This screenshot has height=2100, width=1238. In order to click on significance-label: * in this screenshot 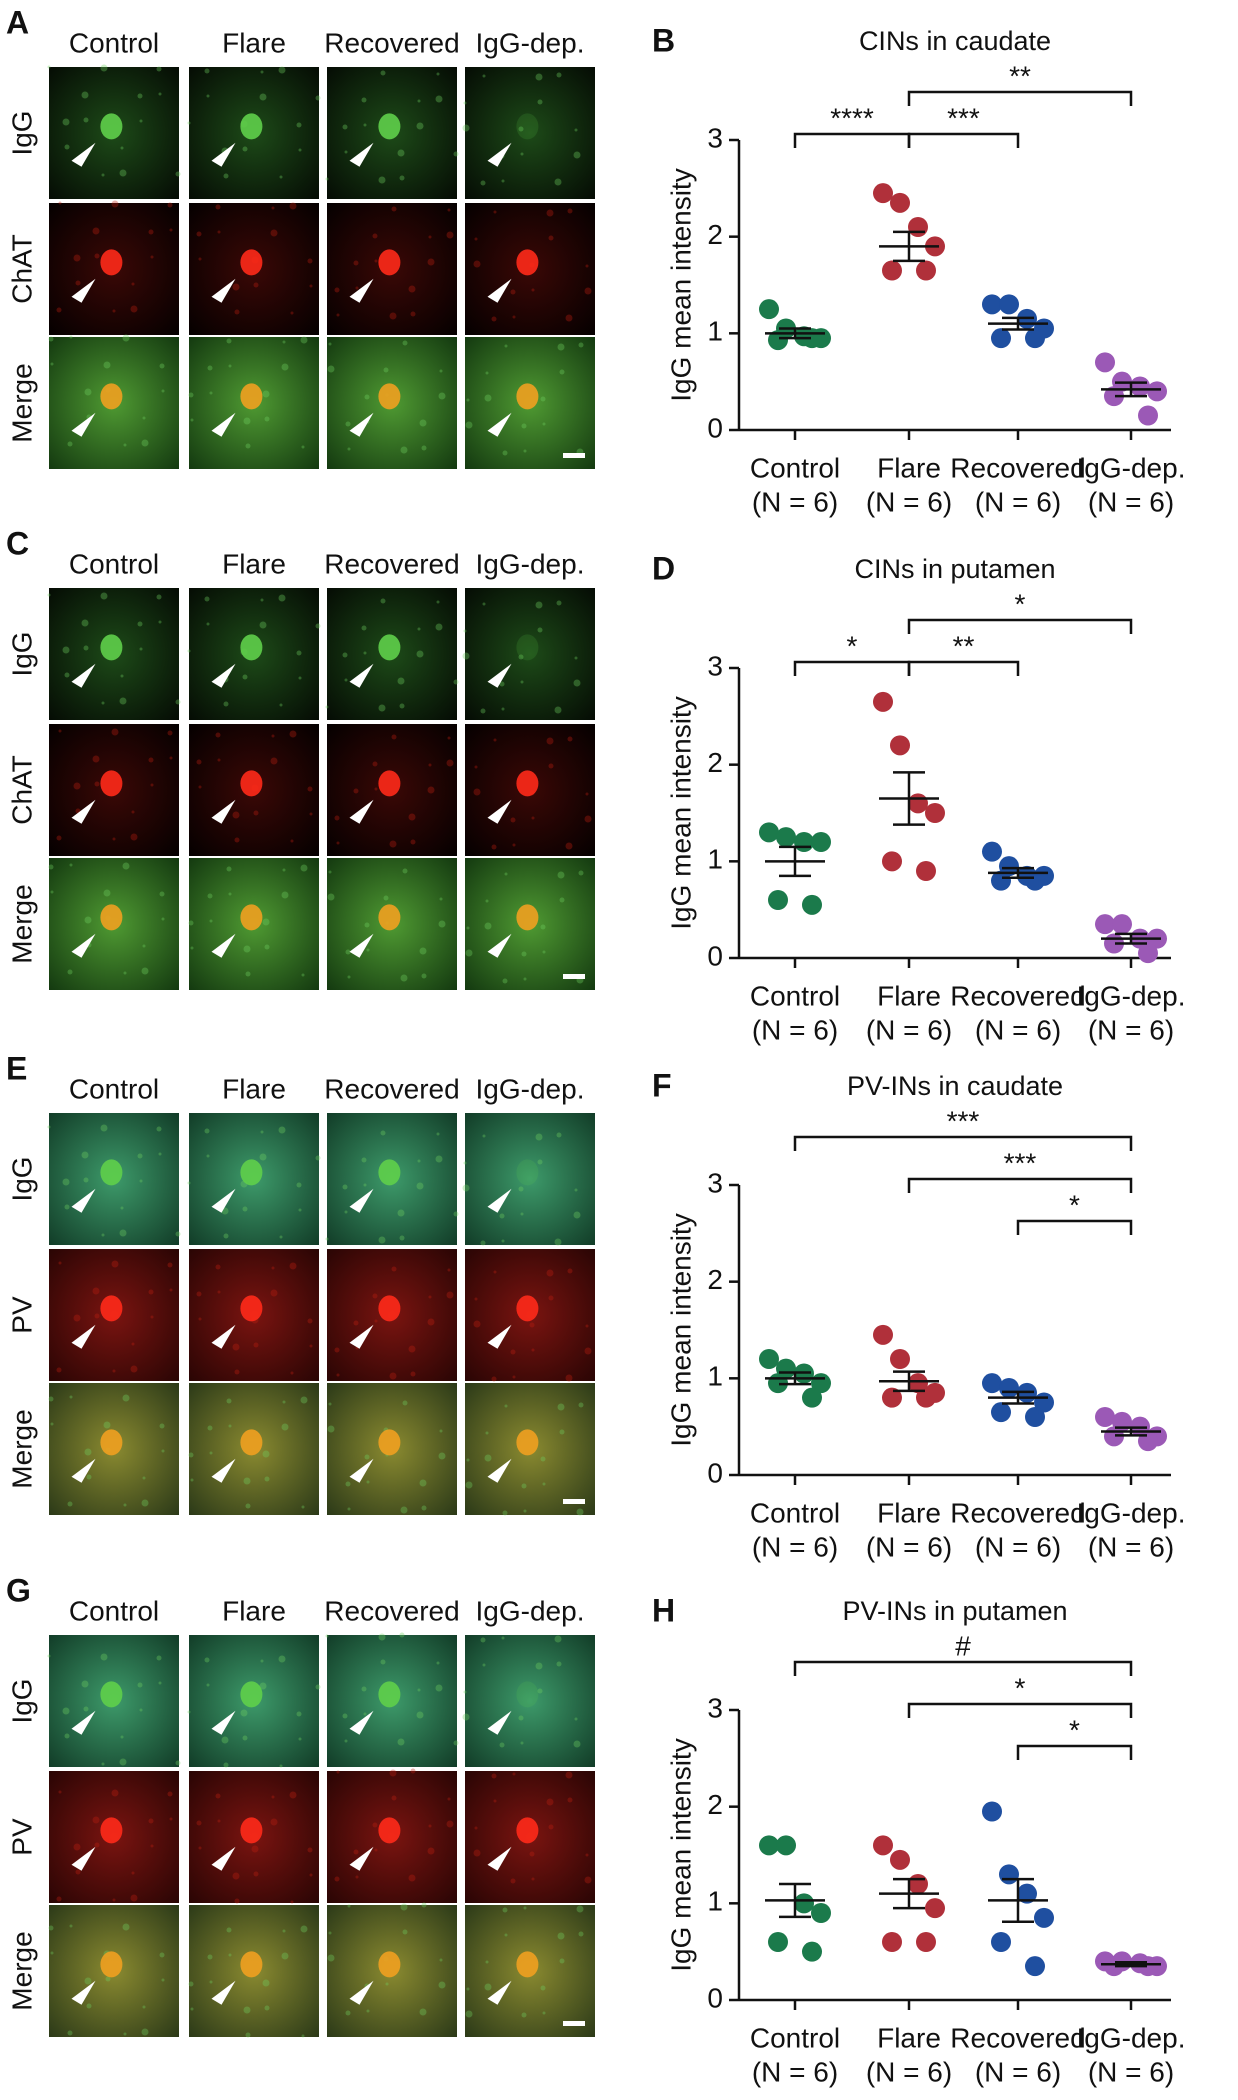, I will do `click(1020, 1687)`.